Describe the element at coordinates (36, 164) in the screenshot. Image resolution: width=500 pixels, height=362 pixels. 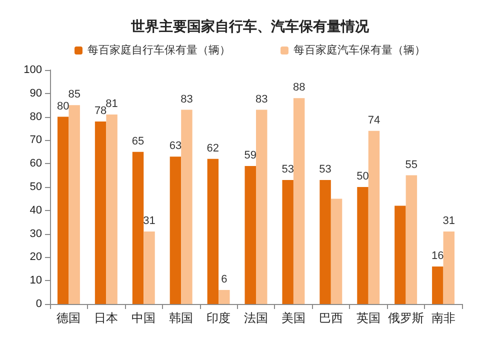
I see `y-tick-label: 60` at that location.